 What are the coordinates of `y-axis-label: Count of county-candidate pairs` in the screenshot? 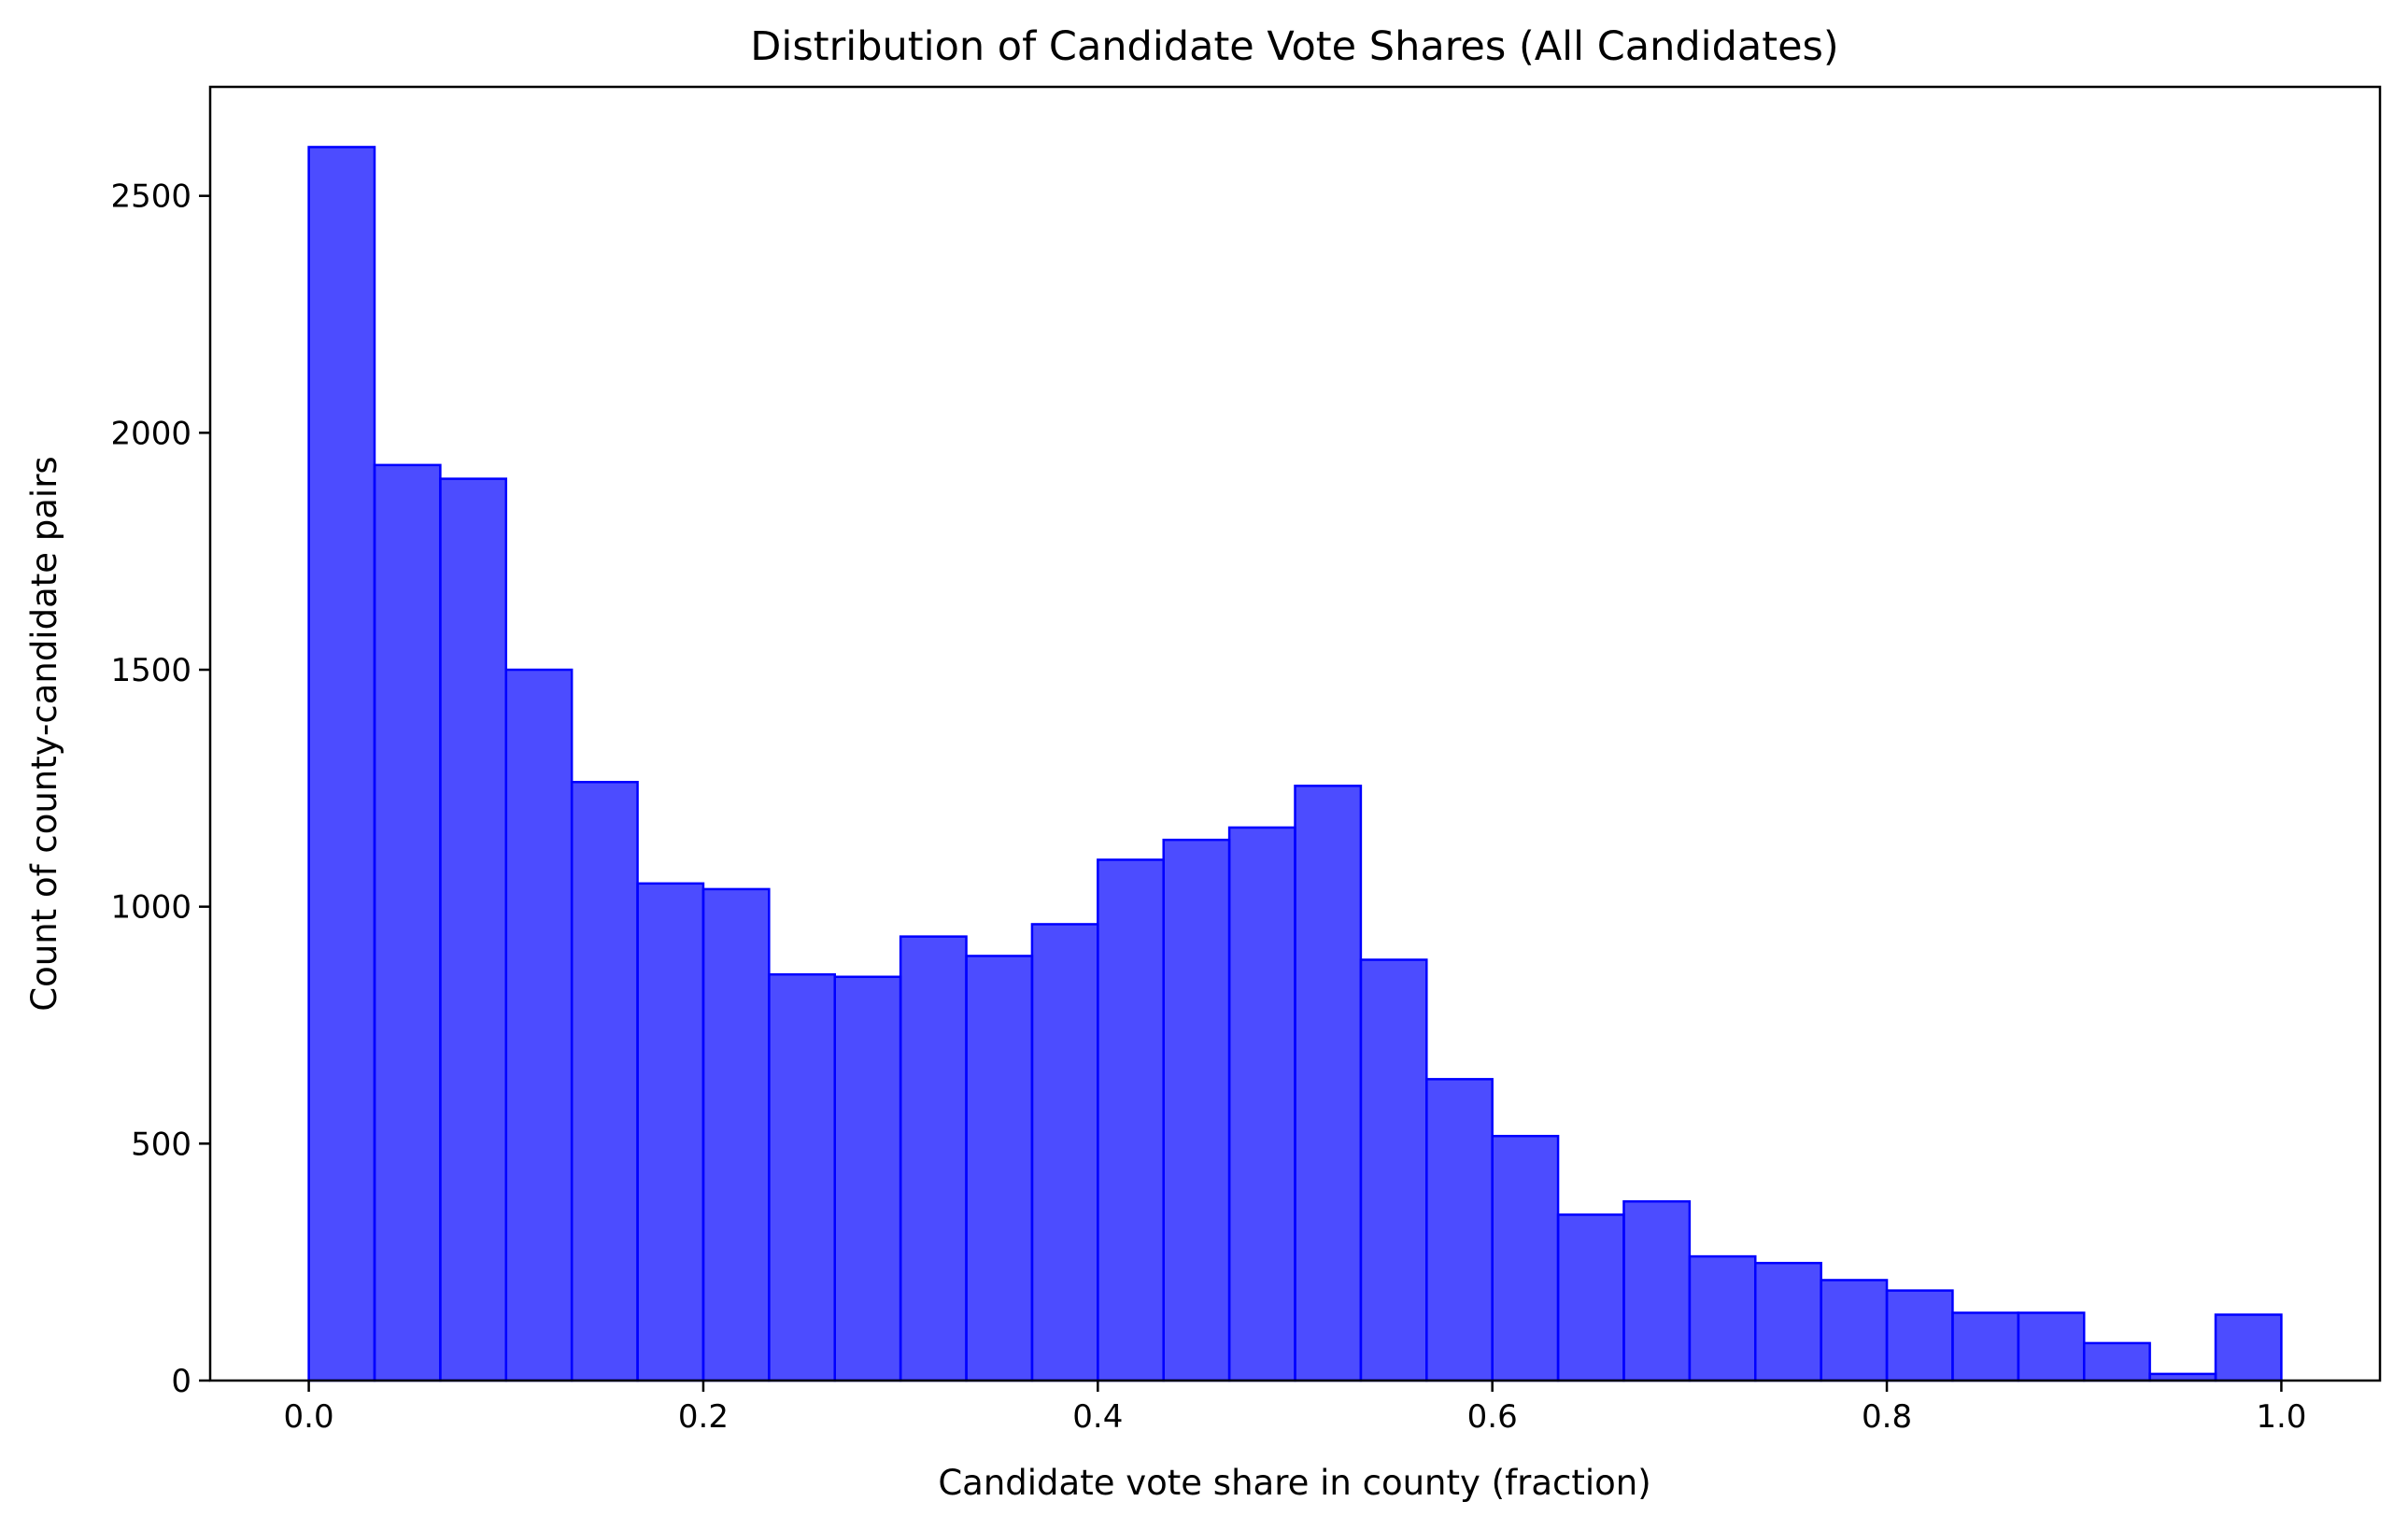 It's located at (44, 733).